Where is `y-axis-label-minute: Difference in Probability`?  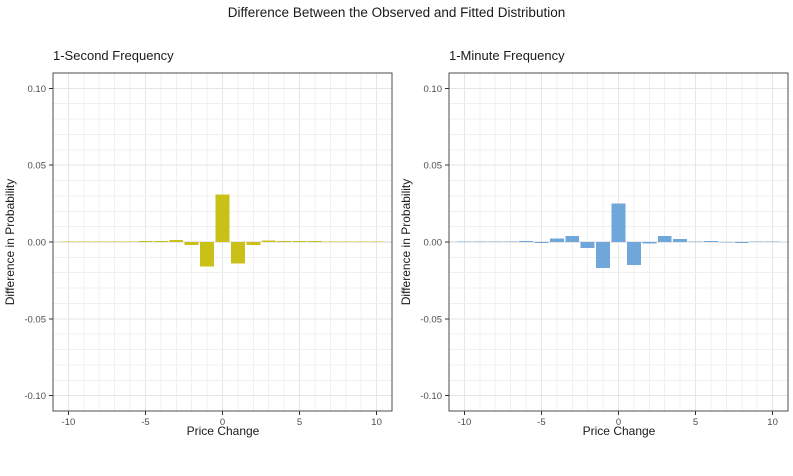
y-axis-label-minute: Difference in Probability is located at coordinates (406, 242).